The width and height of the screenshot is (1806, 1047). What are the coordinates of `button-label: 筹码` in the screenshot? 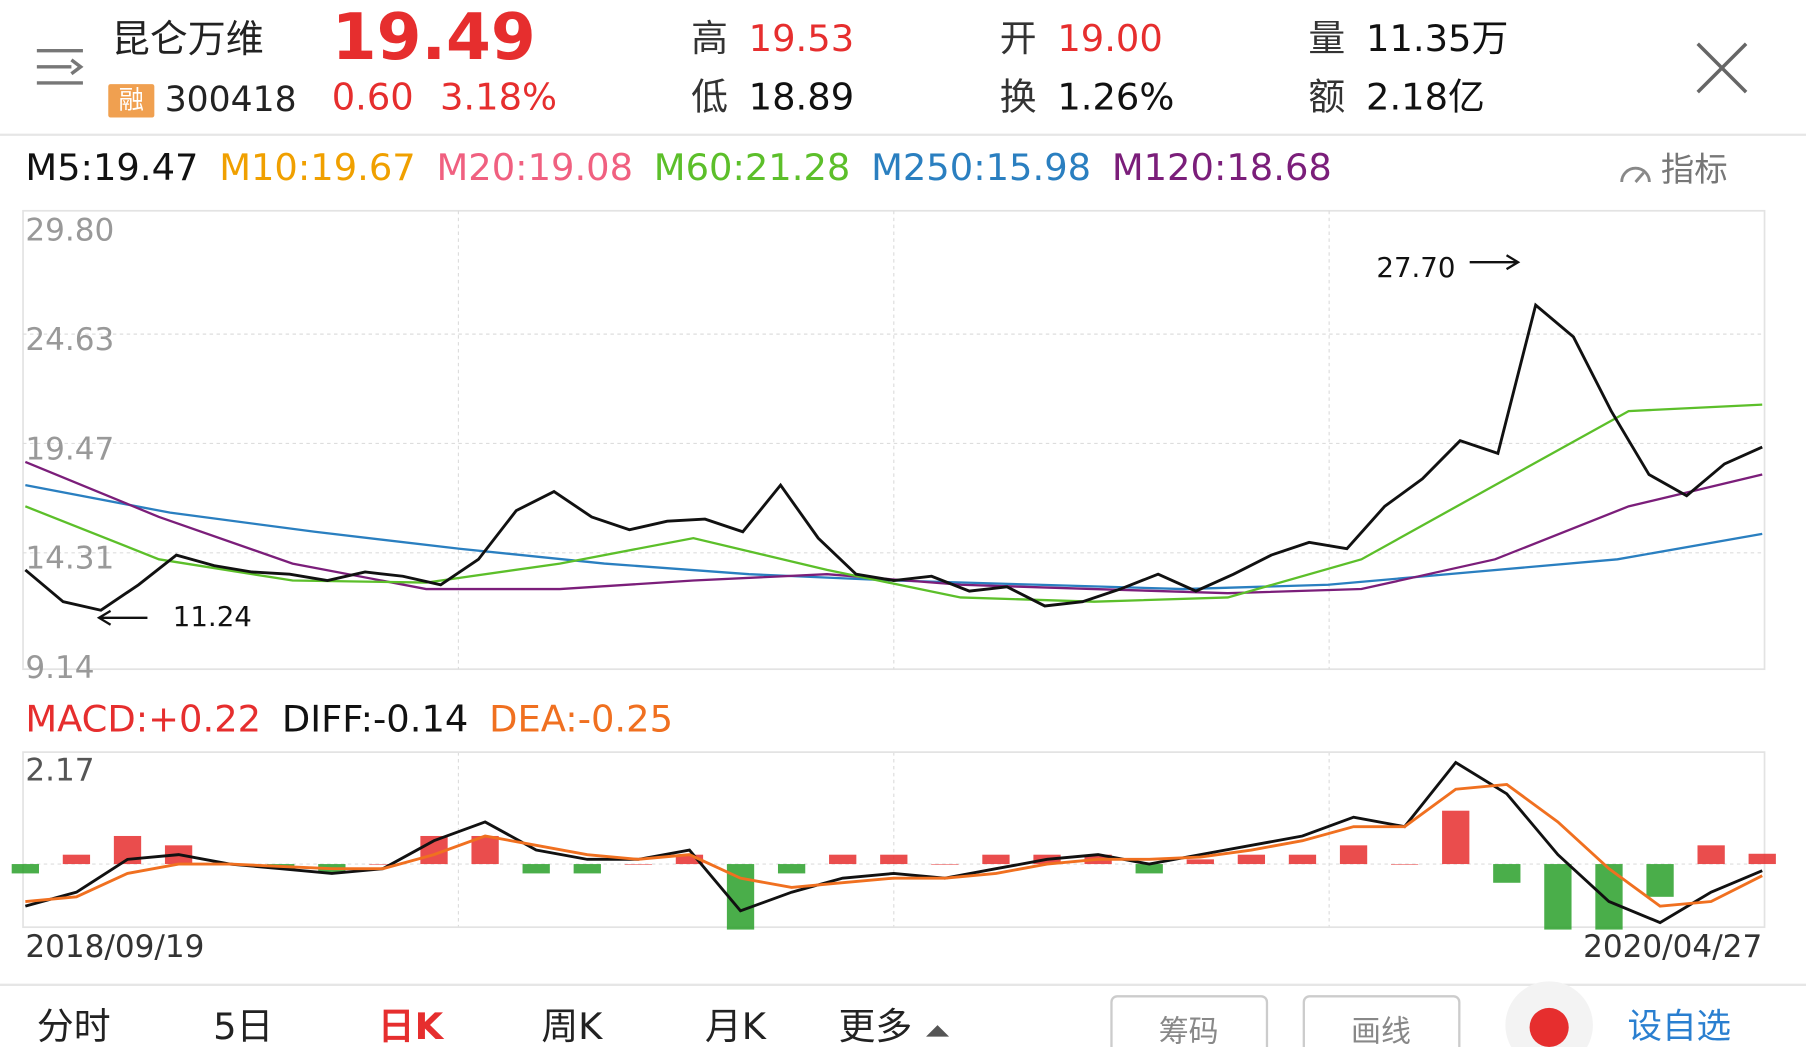 It's located at (1189, 1031).